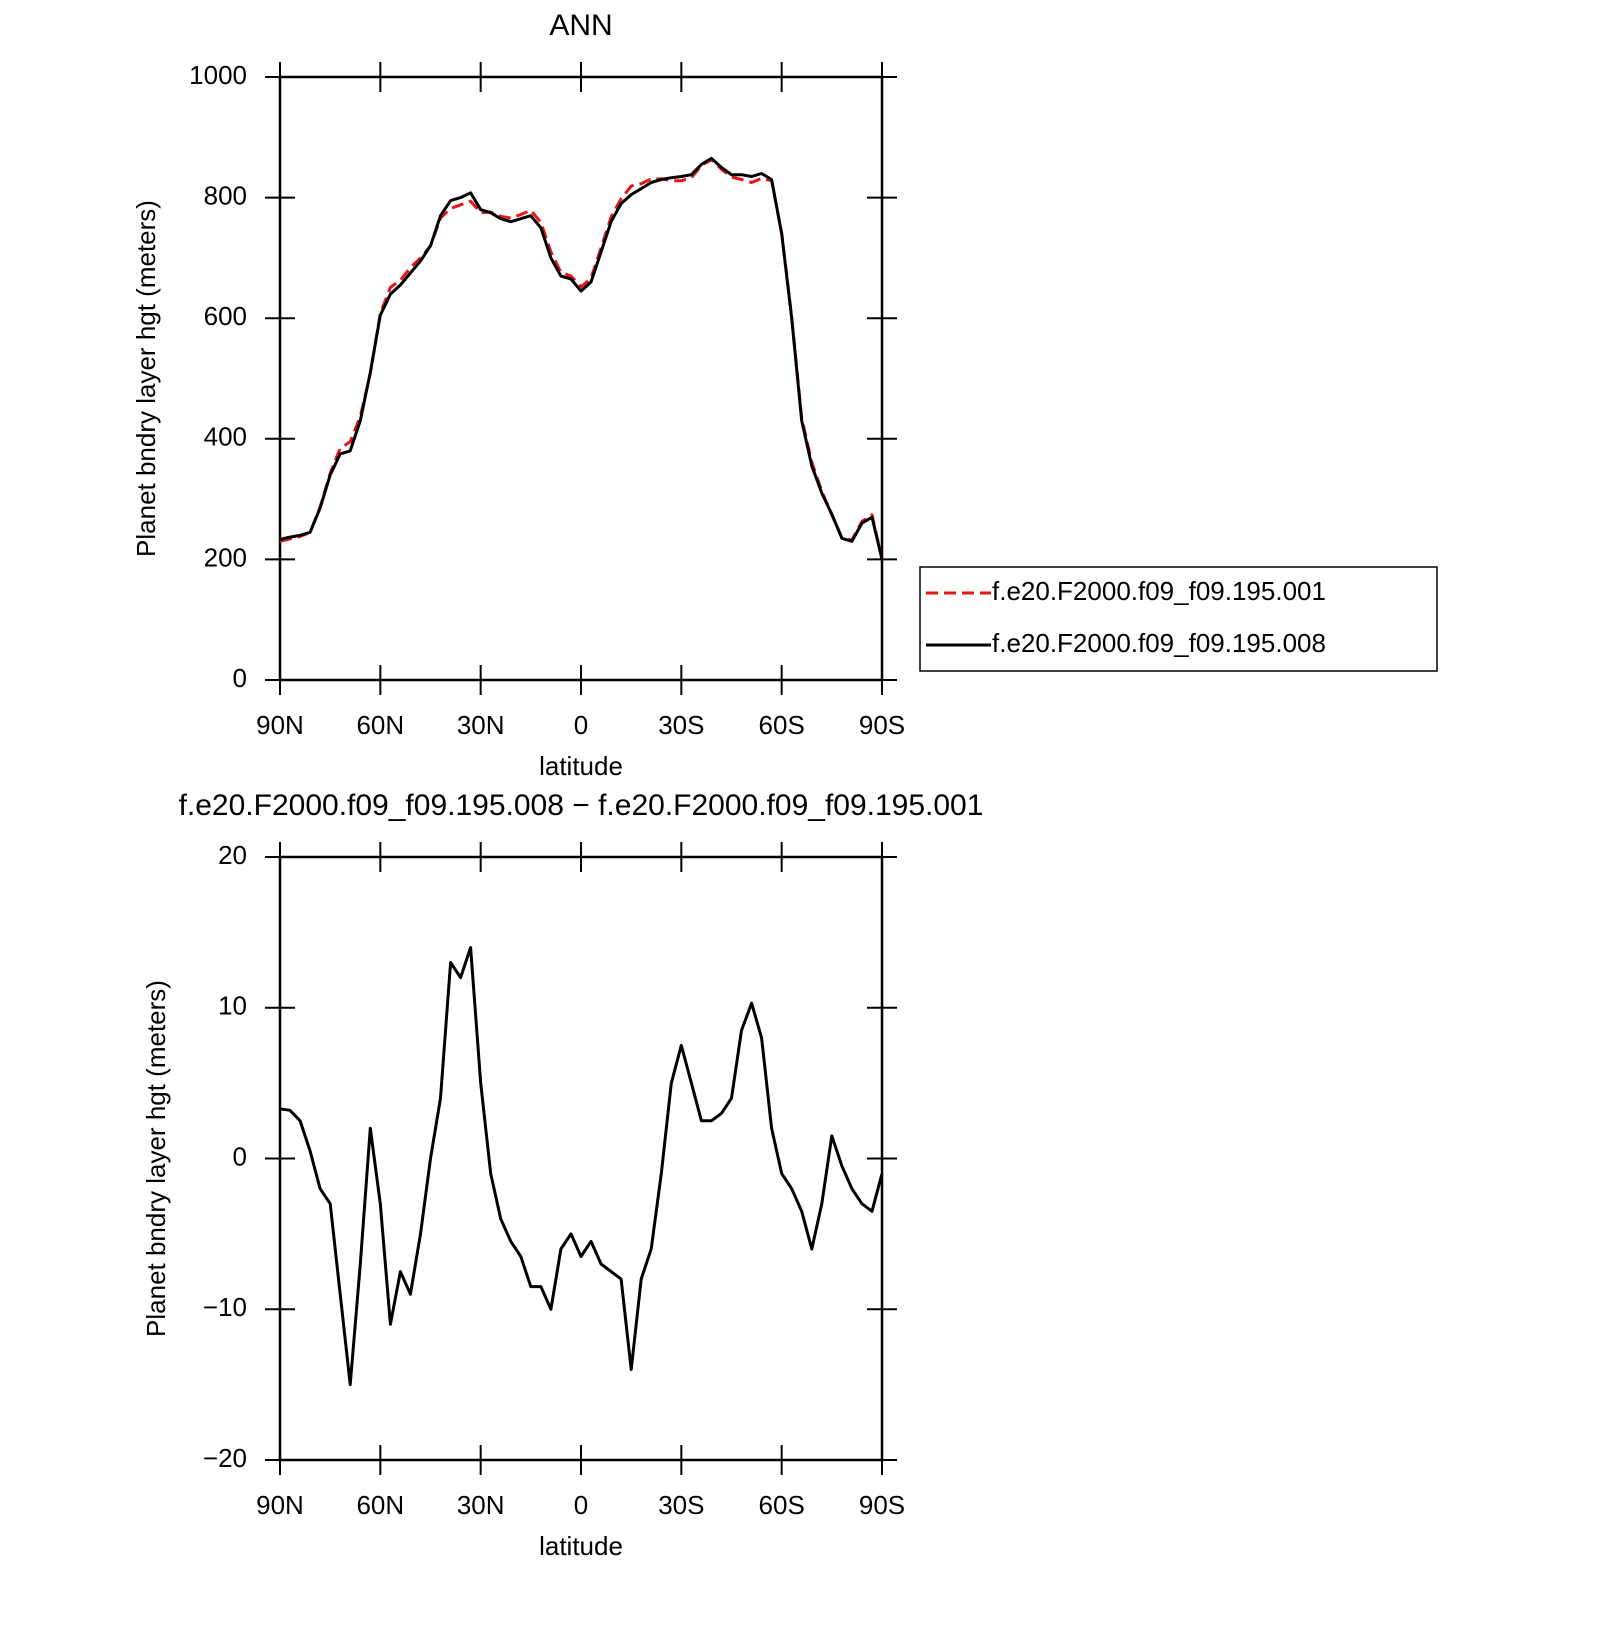 Image resolution: width=1605 pixels, height=1635 pixels. I want to click on chart-title: ANN, so click(580, 25).